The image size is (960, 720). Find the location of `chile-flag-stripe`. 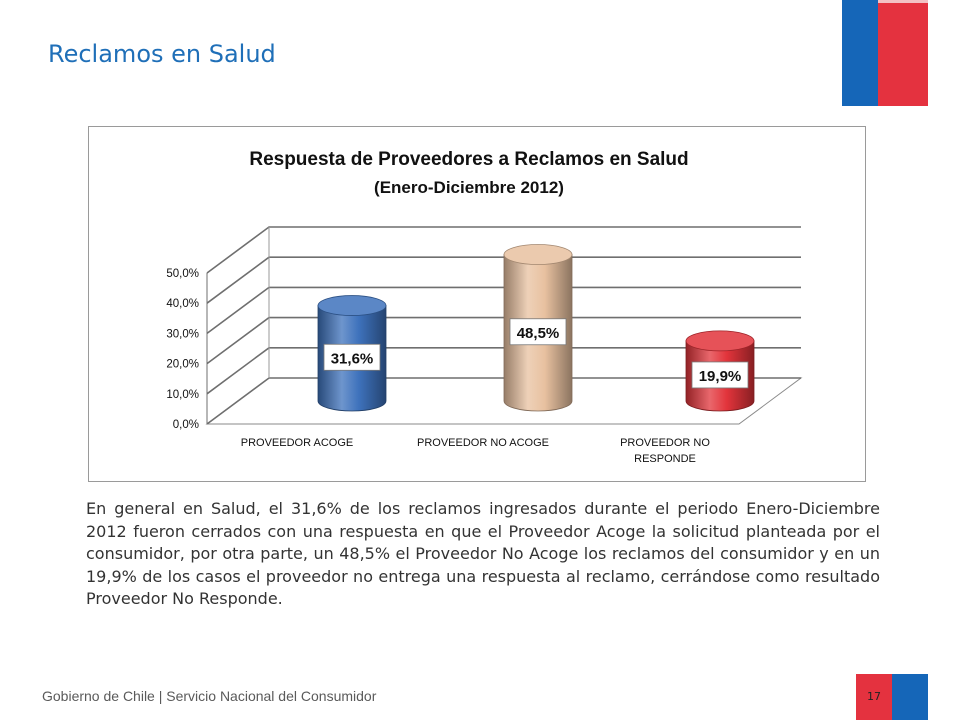

chile-flag-stripe is located at coordinates (885, 53).